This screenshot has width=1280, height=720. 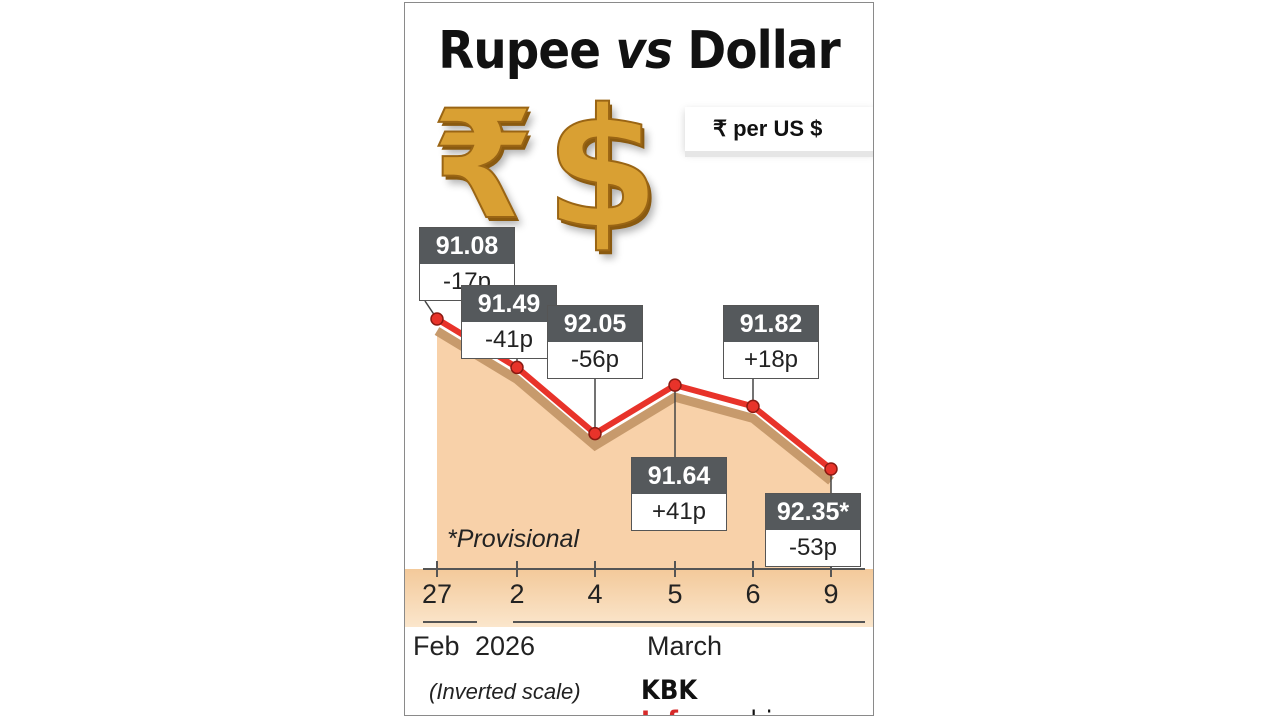 I want to click on data-label-1: 91.49 -41p, so click(x=509, y=322).